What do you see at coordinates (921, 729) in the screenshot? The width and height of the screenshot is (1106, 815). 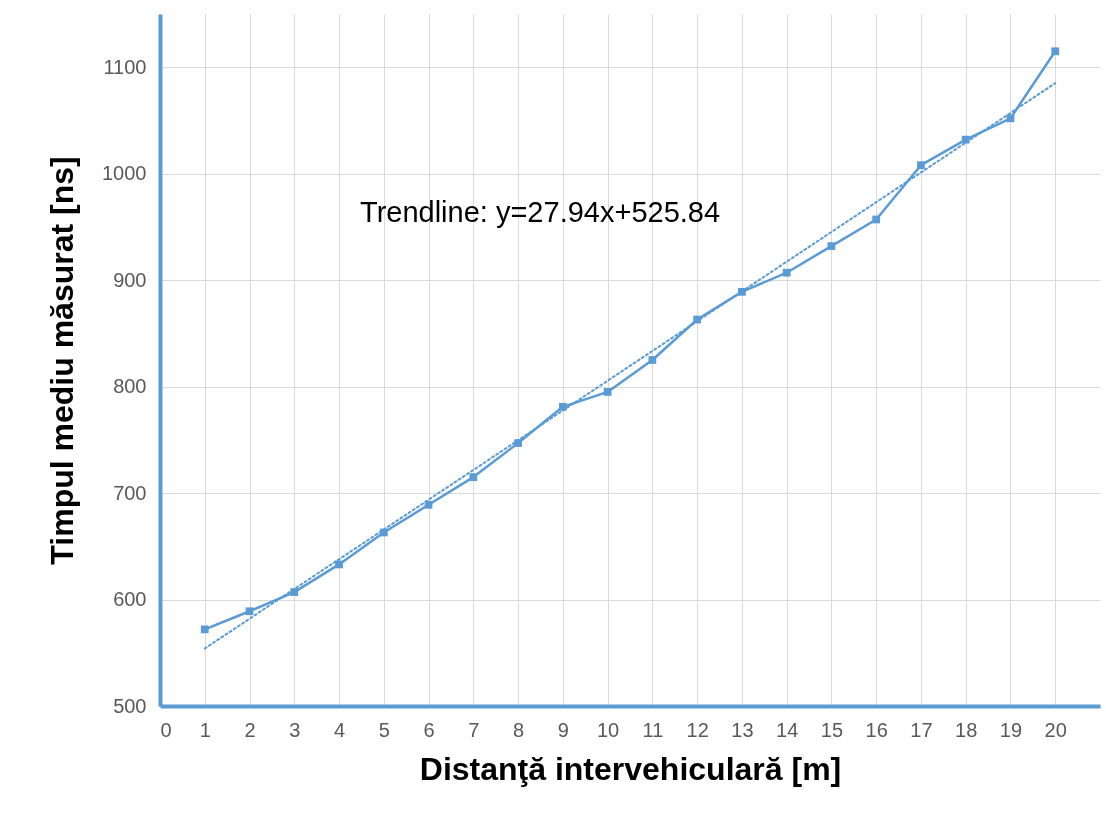 I see `x-tick-label: 17` at bounding box center [921, 729].